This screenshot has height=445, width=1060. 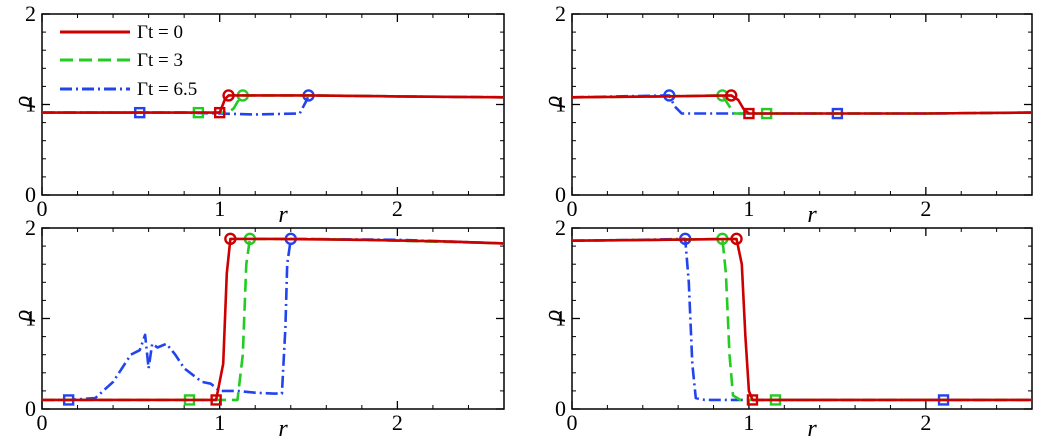 What do you see at coordinates (23, 102) in the screenshot?
I see `panel-top-left-y-axis-label: ρ` at bounding box center [23, 102].